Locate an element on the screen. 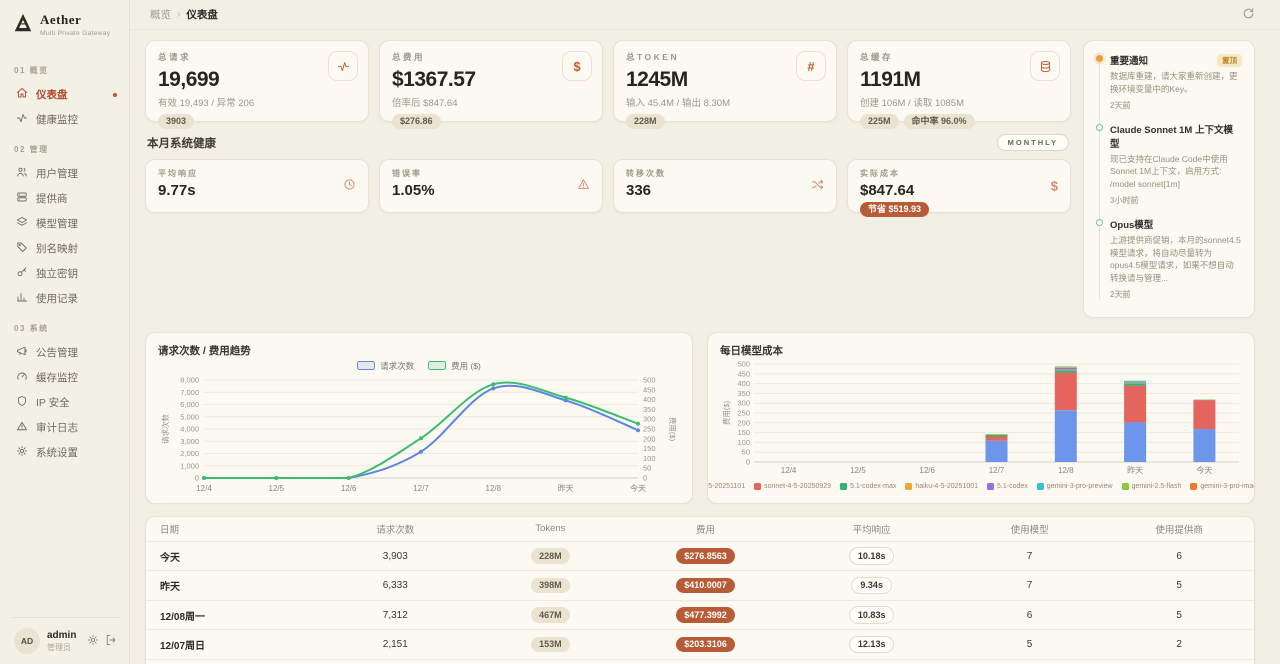 The width and height of the screenshot is (1280, 664). announcement-time: 2天前 is located at coordinates (1120, 294).